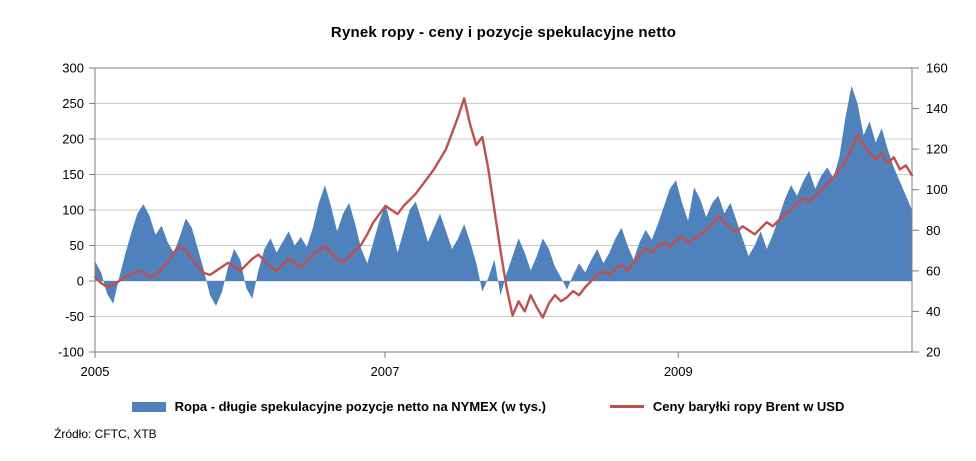 This screenshot has height=461, width=976. Describe the element at coordinates (933, 311) in the screenshot. I see `right-axis-tick-label: 40` at that location.